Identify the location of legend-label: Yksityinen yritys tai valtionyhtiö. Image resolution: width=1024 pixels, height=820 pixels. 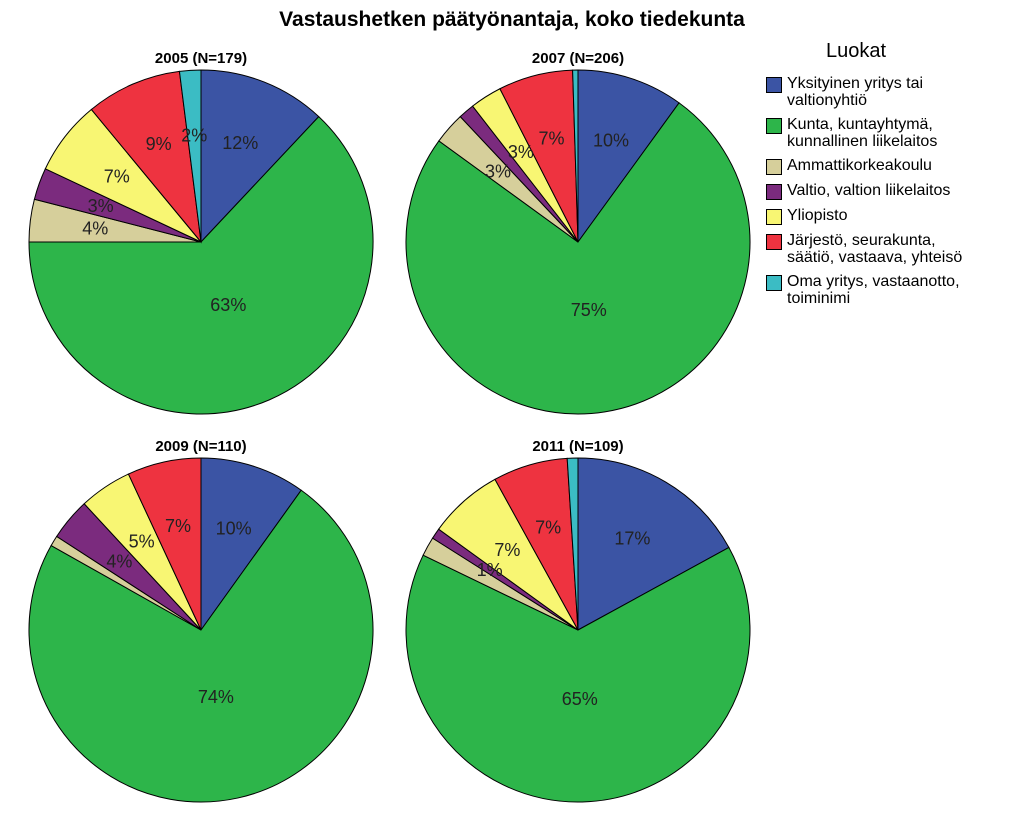
(855, 92).